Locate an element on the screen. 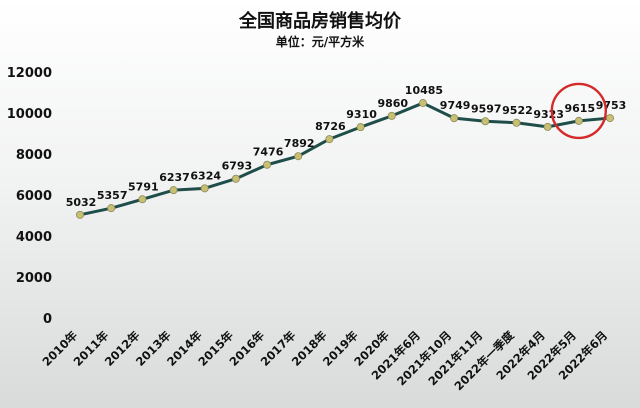  data-label: 9615 is located at coordinates (580, 108).